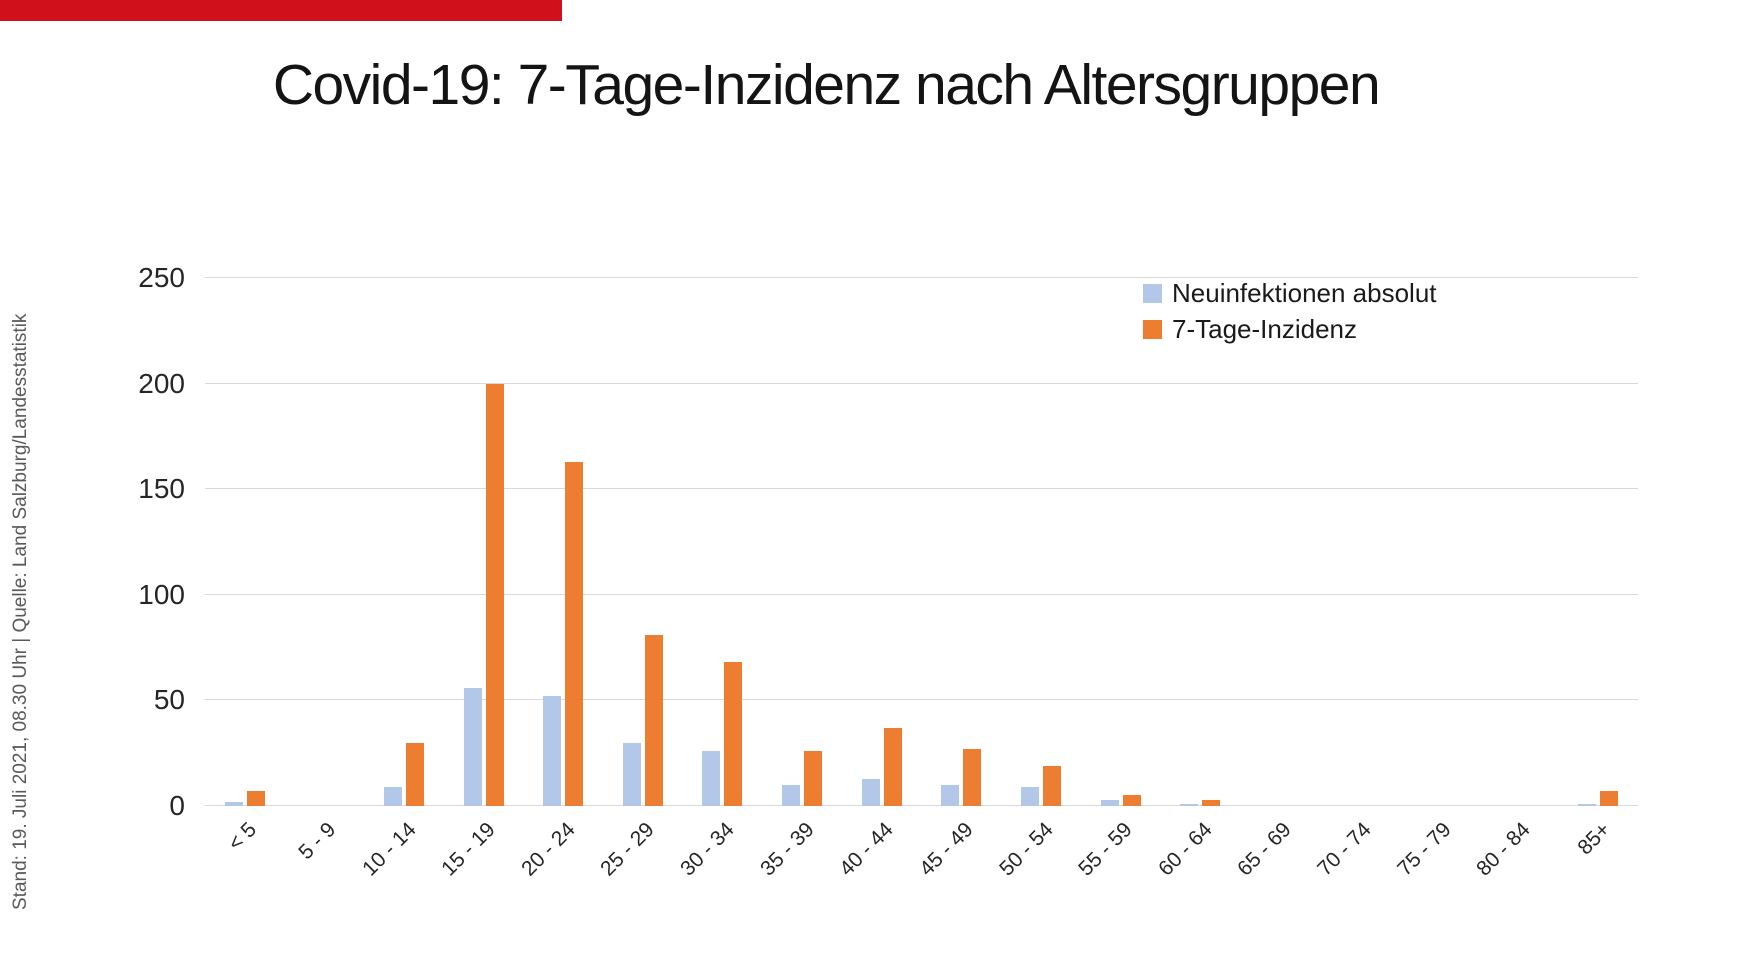 The image size is (1740, 980). What do you see at coordinates (878, 579) in the screenshot?
I see `bar-group-40-44: 40 - 44` at bounding box center [878, 579].